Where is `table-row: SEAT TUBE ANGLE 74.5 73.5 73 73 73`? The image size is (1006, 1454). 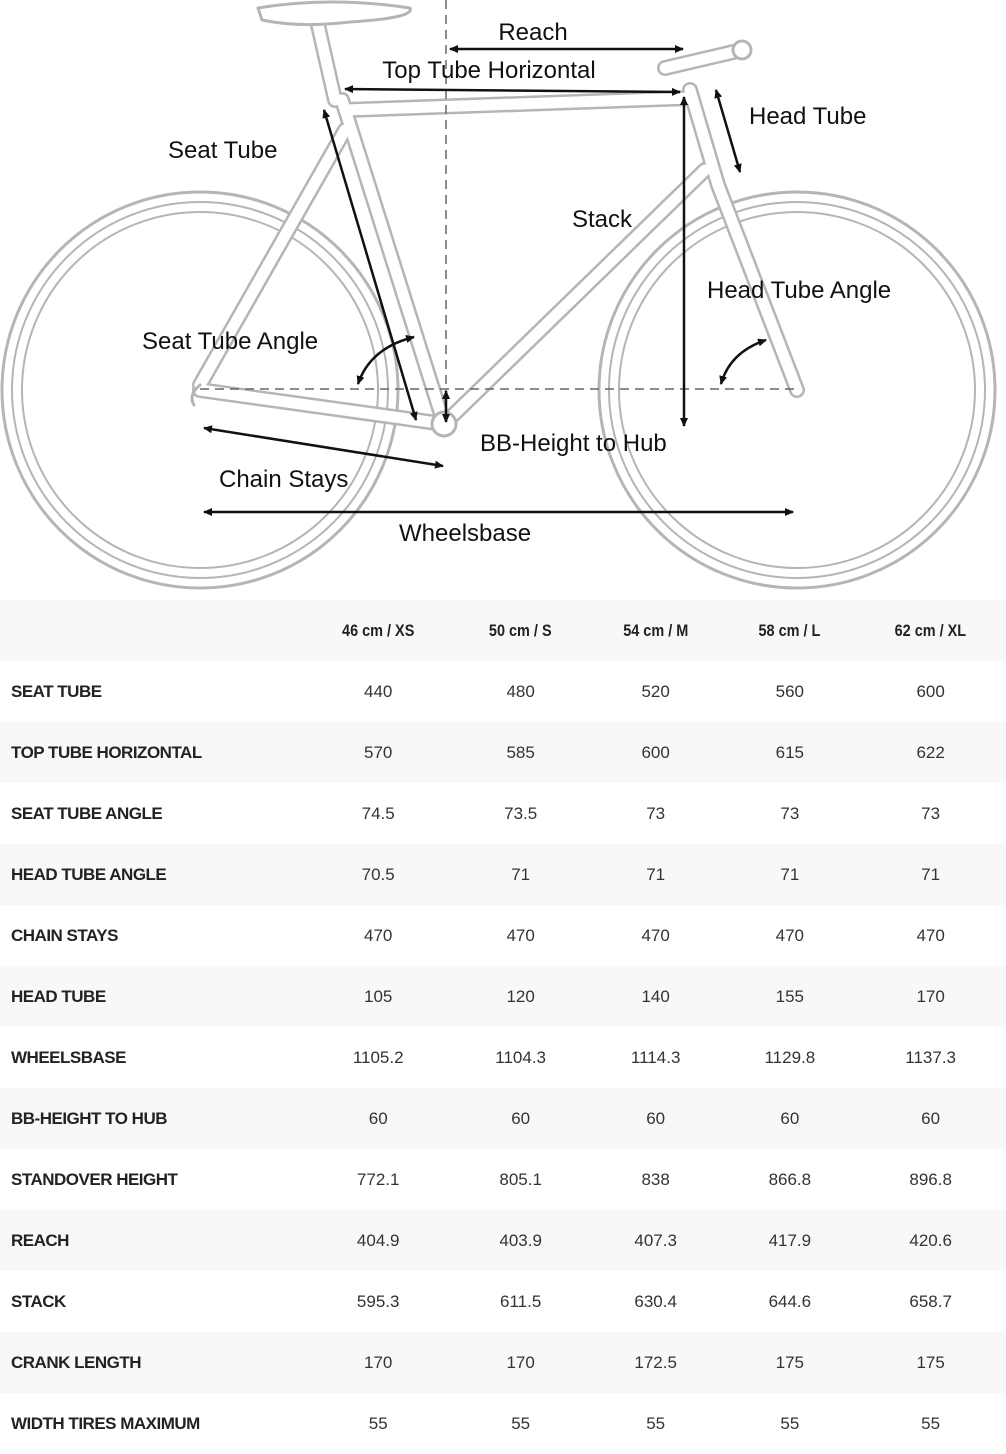 table-row: SEAT TUBE ANGLE 74.5 73.5 73 73 73 is located at coordinates (503, 813).